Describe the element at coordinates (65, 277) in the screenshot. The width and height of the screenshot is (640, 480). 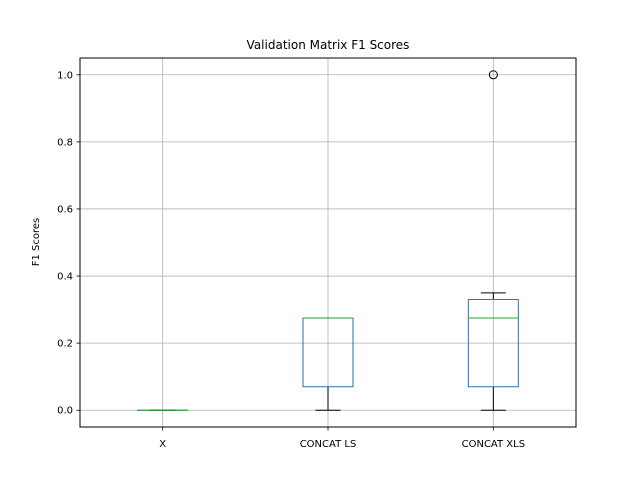
I see `y-tick-label: 0.4` at that location.